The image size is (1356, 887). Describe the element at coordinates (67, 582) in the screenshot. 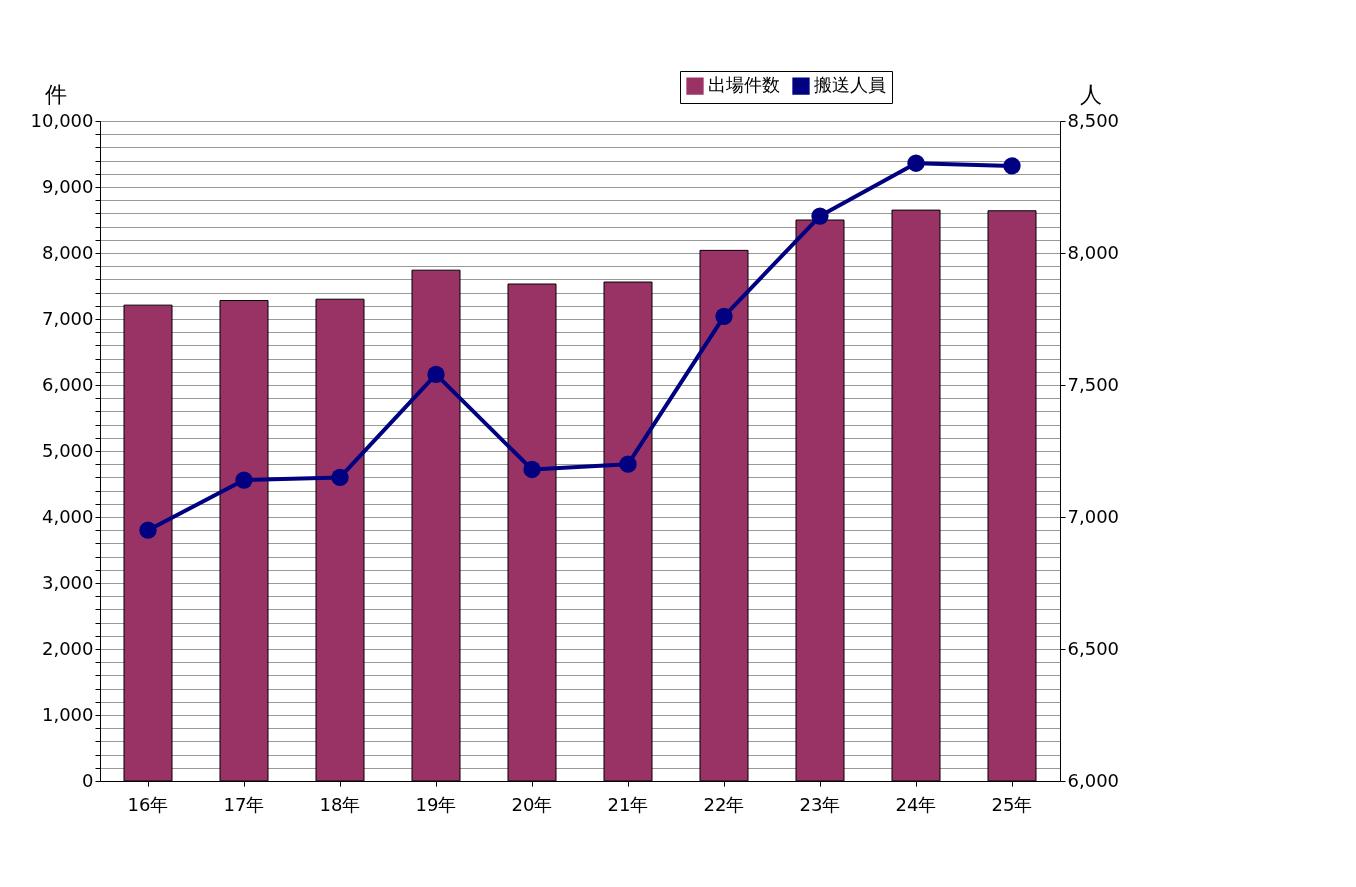

I see `y-tick-label: 3,000` at that location.